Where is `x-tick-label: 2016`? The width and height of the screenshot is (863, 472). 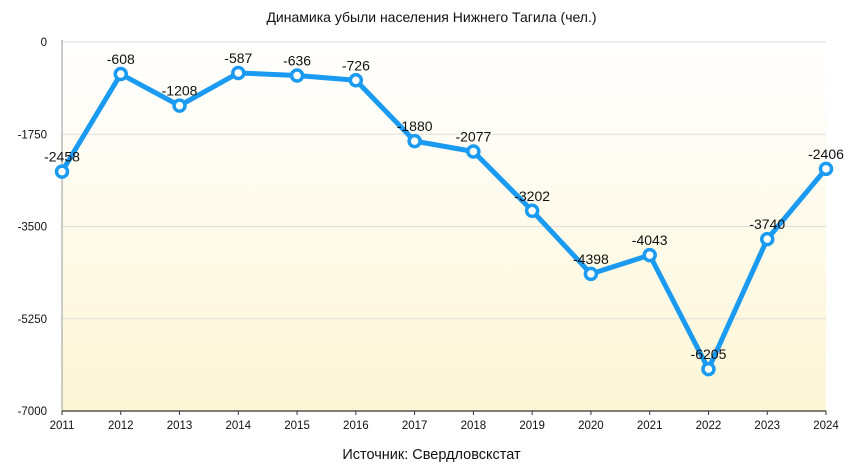 x-tick-label: 2016 is located at coordinates (356, 426).